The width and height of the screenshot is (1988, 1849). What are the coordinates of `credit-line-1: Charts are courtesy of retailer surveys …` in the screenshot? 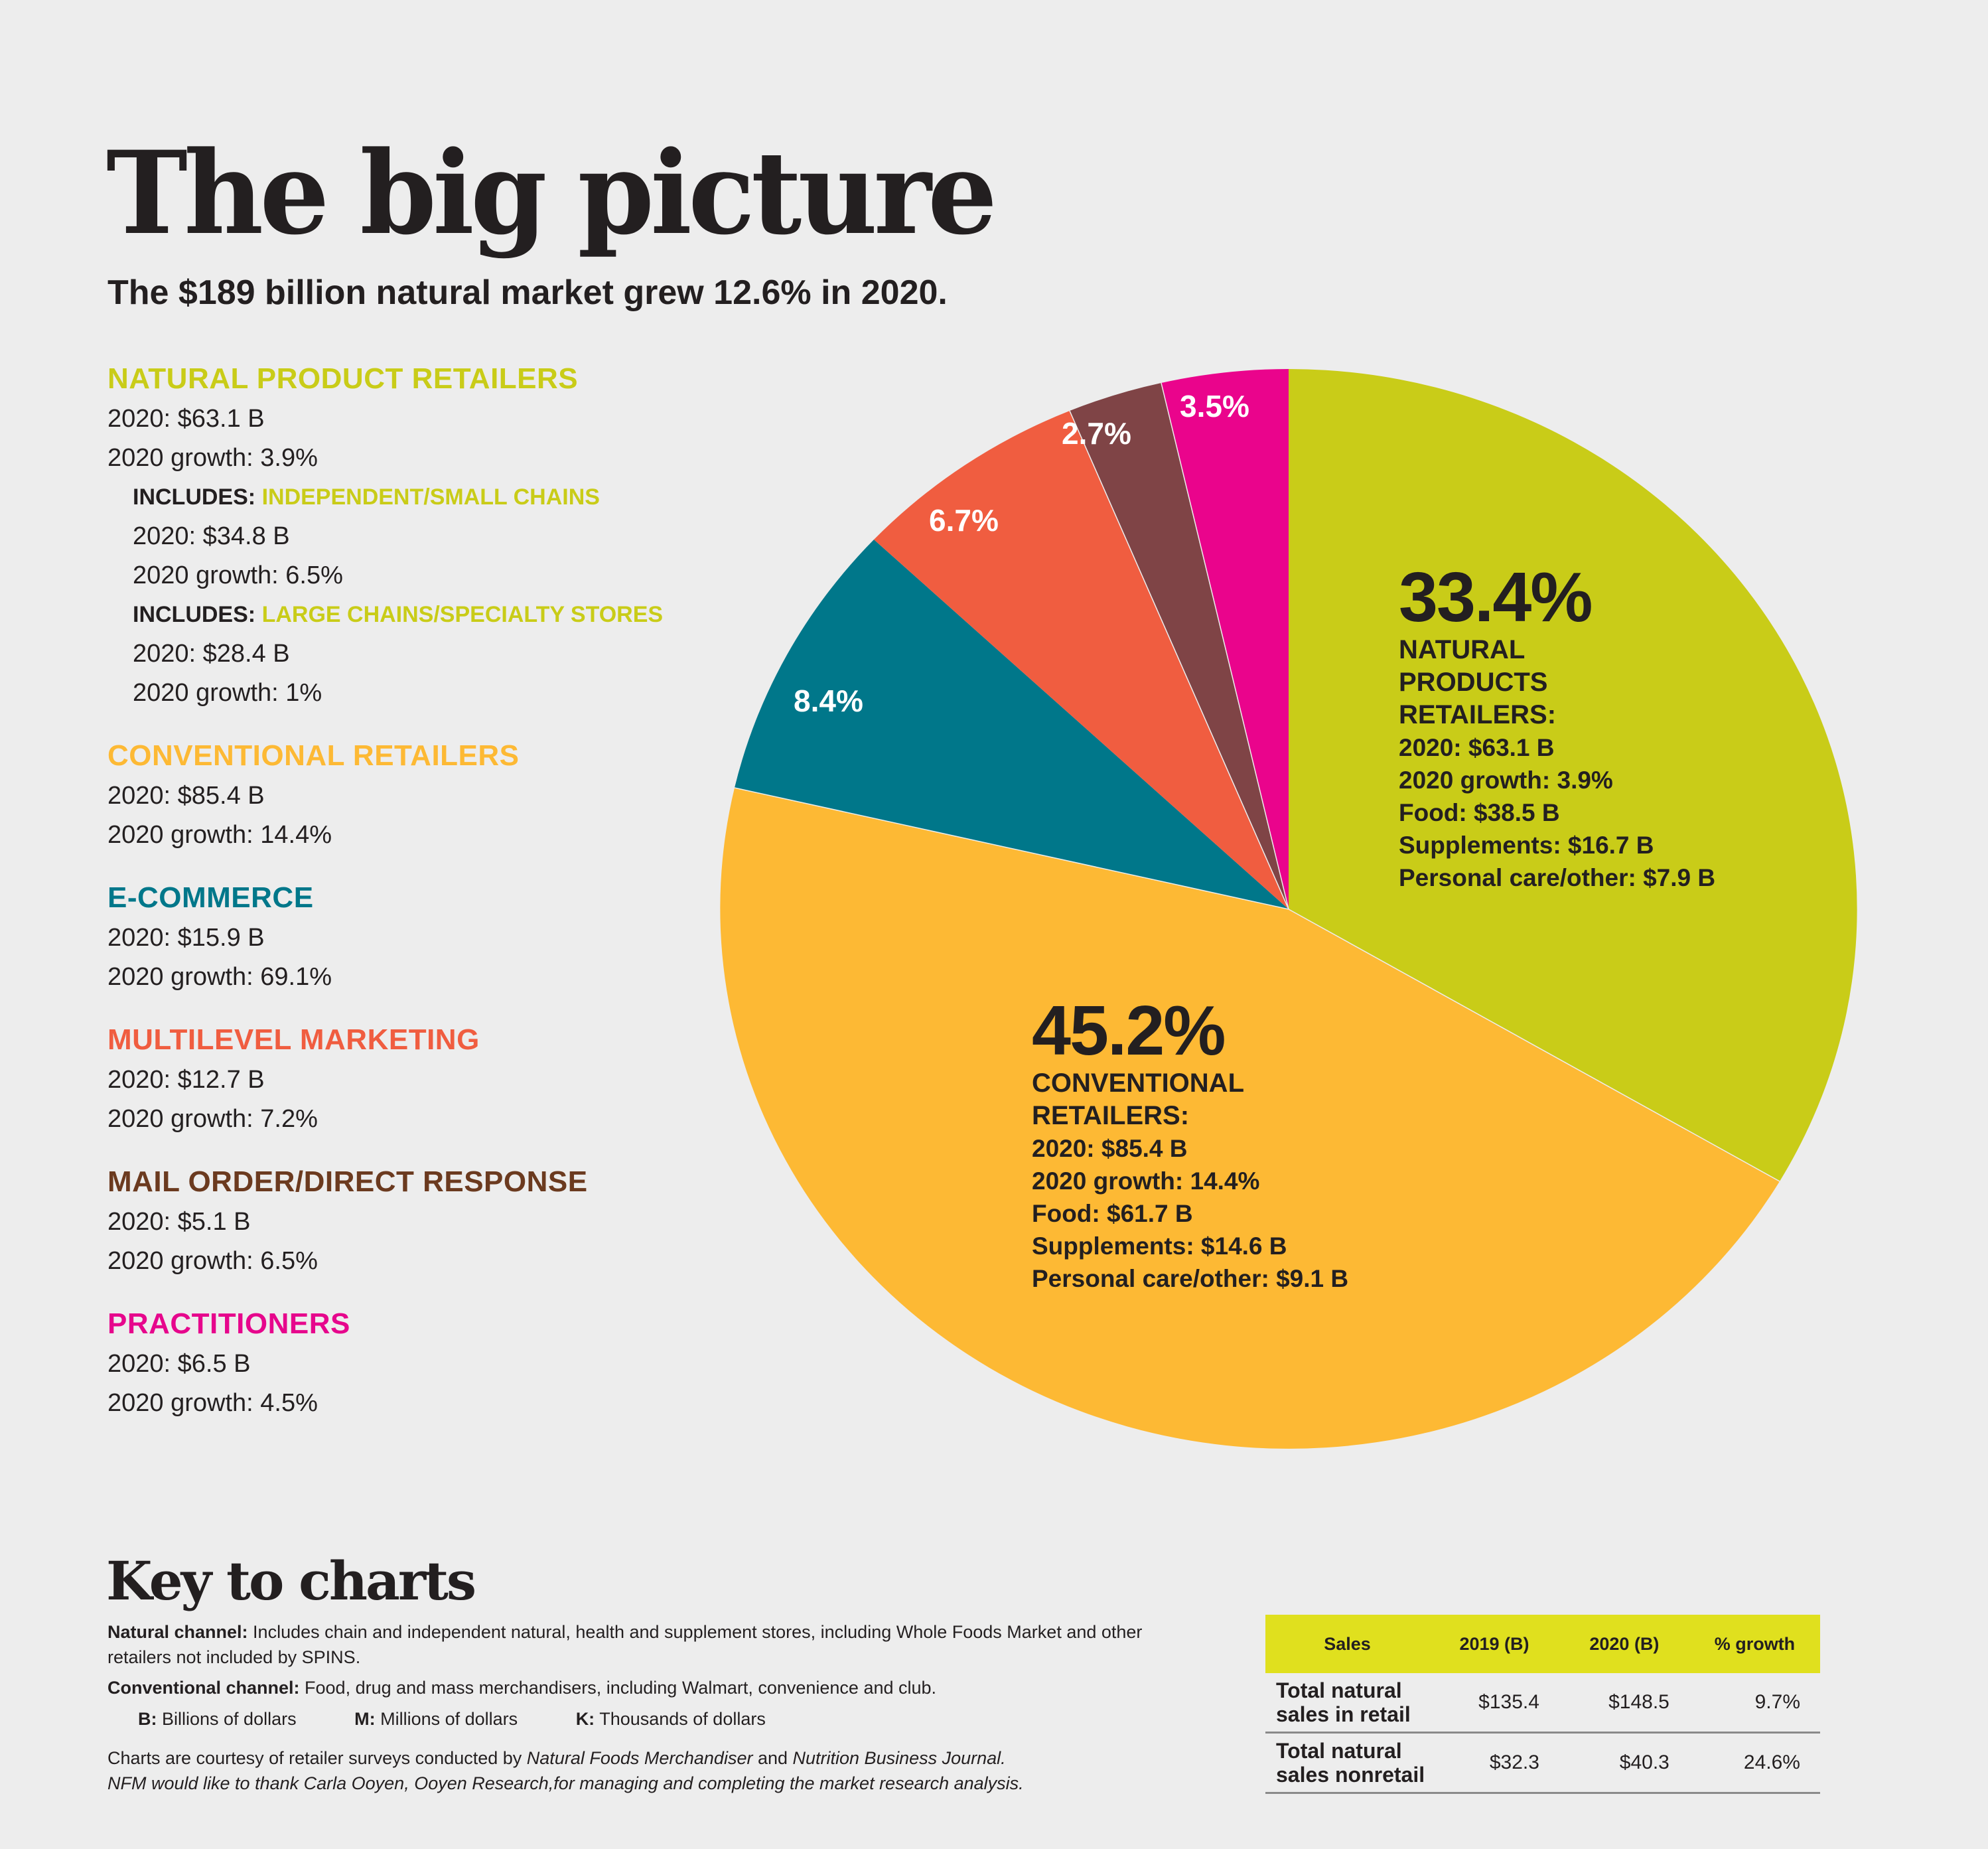 It's located at (638, 1758).